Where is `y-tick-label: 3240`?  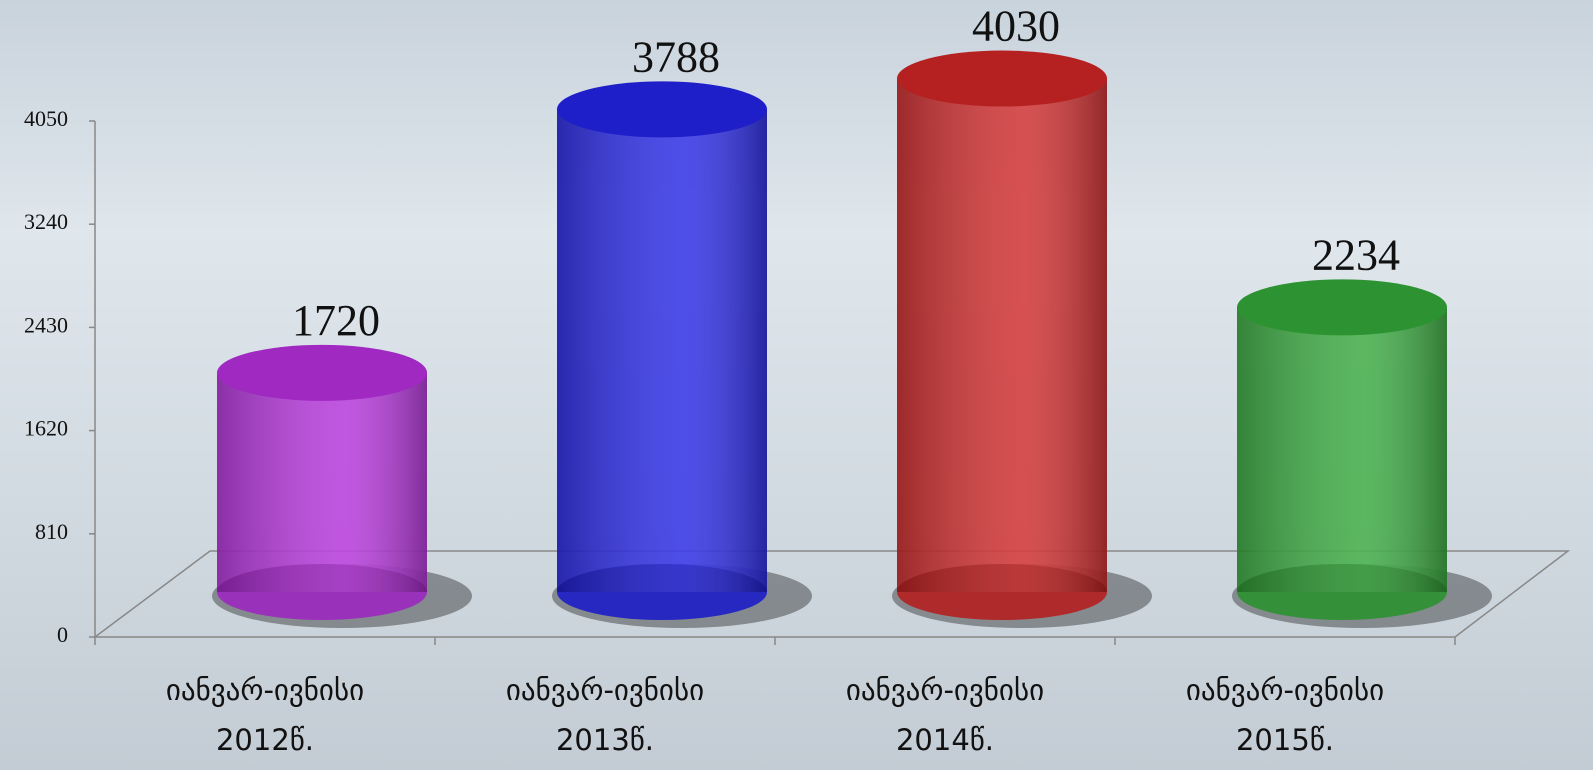 y-tick-label: 3240 is located at coordinates (46, 221).